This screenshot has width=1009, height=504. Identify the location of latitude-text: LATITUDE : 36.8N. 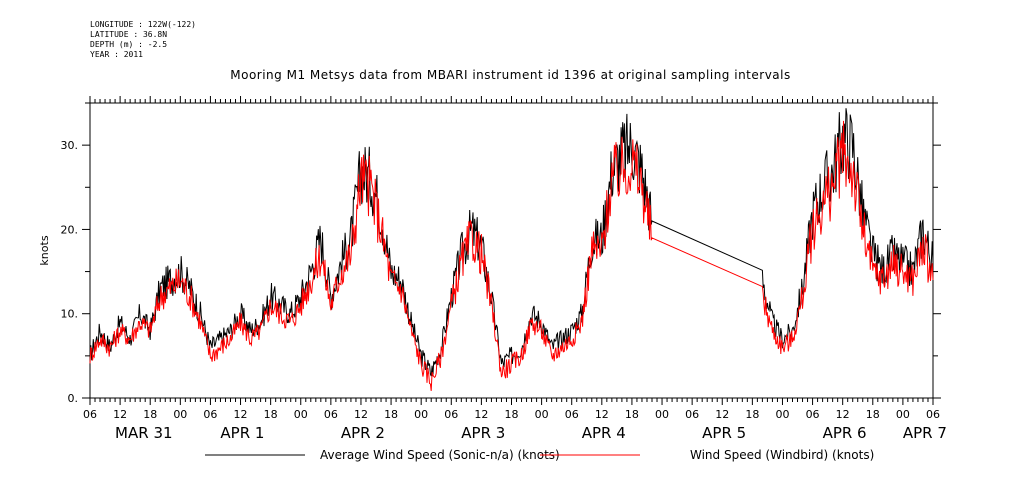
(129, 34).